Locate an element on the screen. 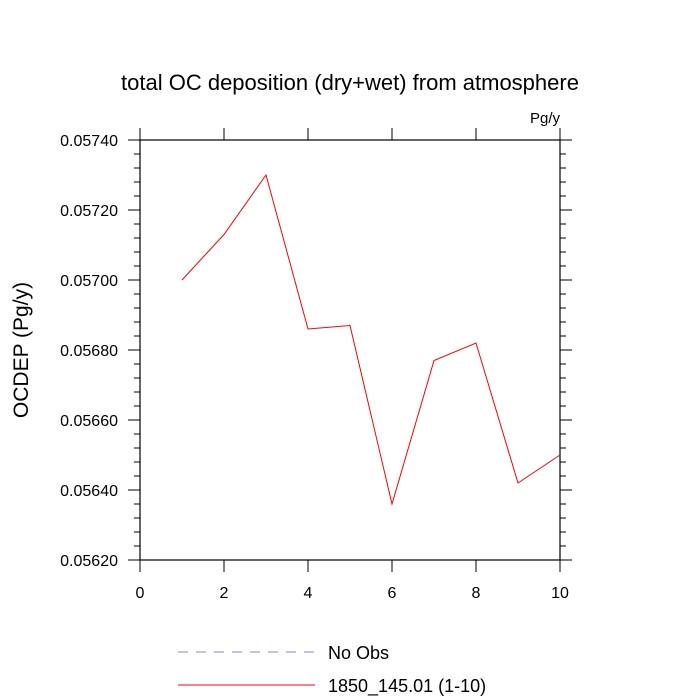 This screenshot has width=700, height=700. y-tick-label: 0.05640 is located at coordinates (89, 491).